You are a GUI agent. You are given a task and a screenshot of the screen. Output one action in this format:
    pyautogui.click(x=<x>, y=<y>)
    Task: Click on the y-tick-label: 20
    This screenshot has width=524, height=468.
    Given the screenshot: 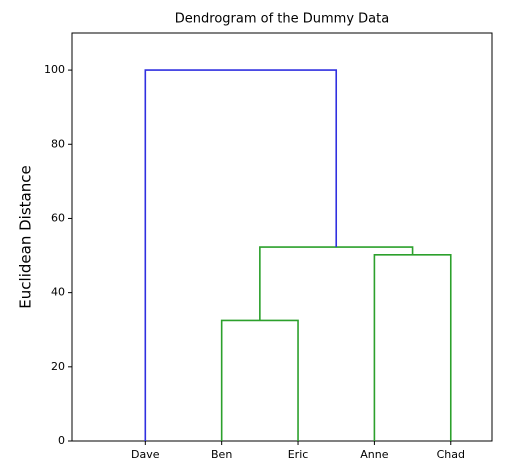 What is the action you would take?
    pyautogui.click(x=58, y=366)
    